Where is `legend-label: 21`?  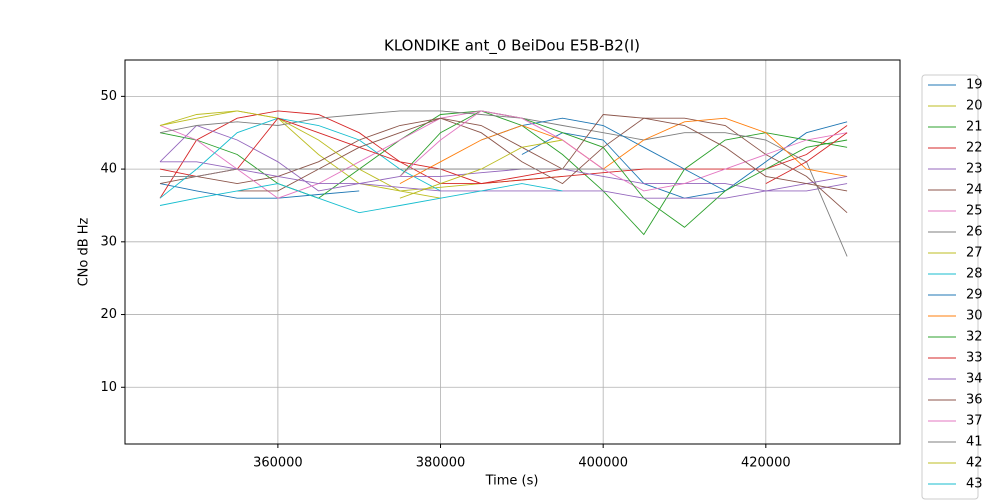 legend-label: 21 is located at coordinates (974, 127).